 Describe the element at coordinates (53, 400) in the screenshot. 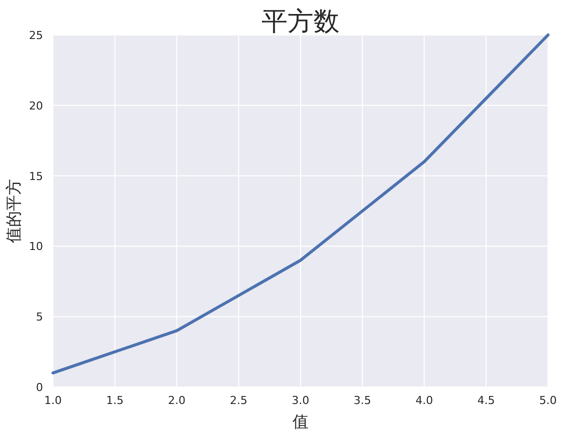

I see `x-tick-label: 1.0` at that location.